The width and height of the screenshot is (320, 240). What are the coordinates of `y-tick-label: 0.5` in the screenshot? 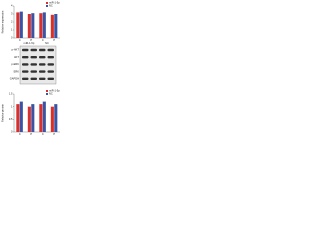 It's located at (11, 119).